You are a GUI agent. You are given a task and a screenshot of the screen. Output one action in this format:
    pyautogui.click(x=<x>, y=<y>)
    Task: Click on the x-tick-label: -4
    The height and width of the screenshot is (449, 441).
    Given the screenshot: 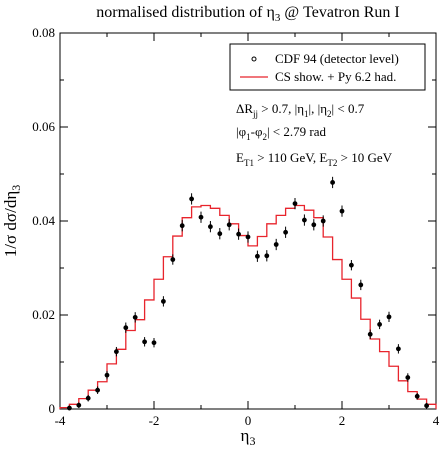 What is the action you would take?
    pyautogui.click(x=60, y=420)
    